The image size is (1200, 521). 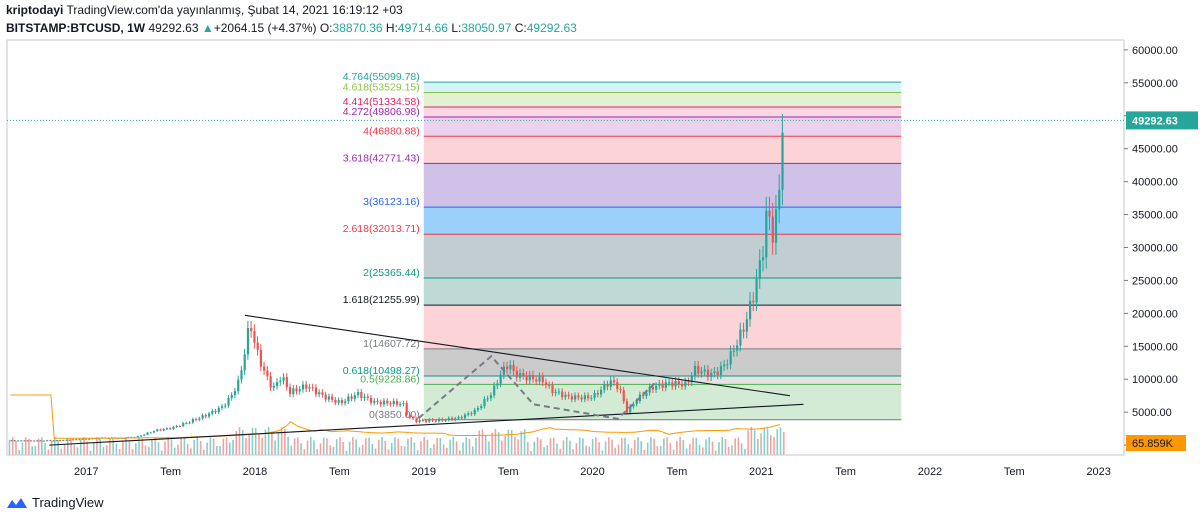 What do you see at coordinates (662, 256) in the screenshot?
I see `fib-band` at bounding box center [662, 256].